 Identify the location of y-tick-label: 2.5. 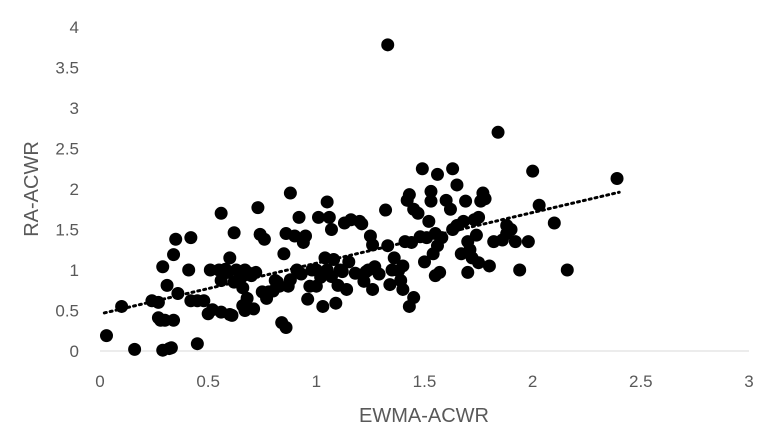
(67, 149).